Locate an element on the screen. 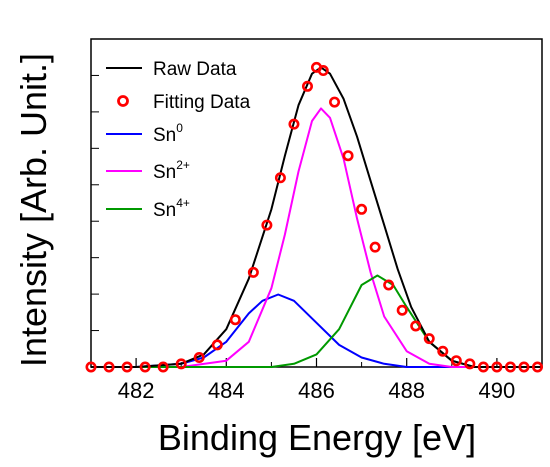 Image resolution: width=550 pixels, height=467 pixels. x-tick-label: 488 is located at coordinates (406, 390).